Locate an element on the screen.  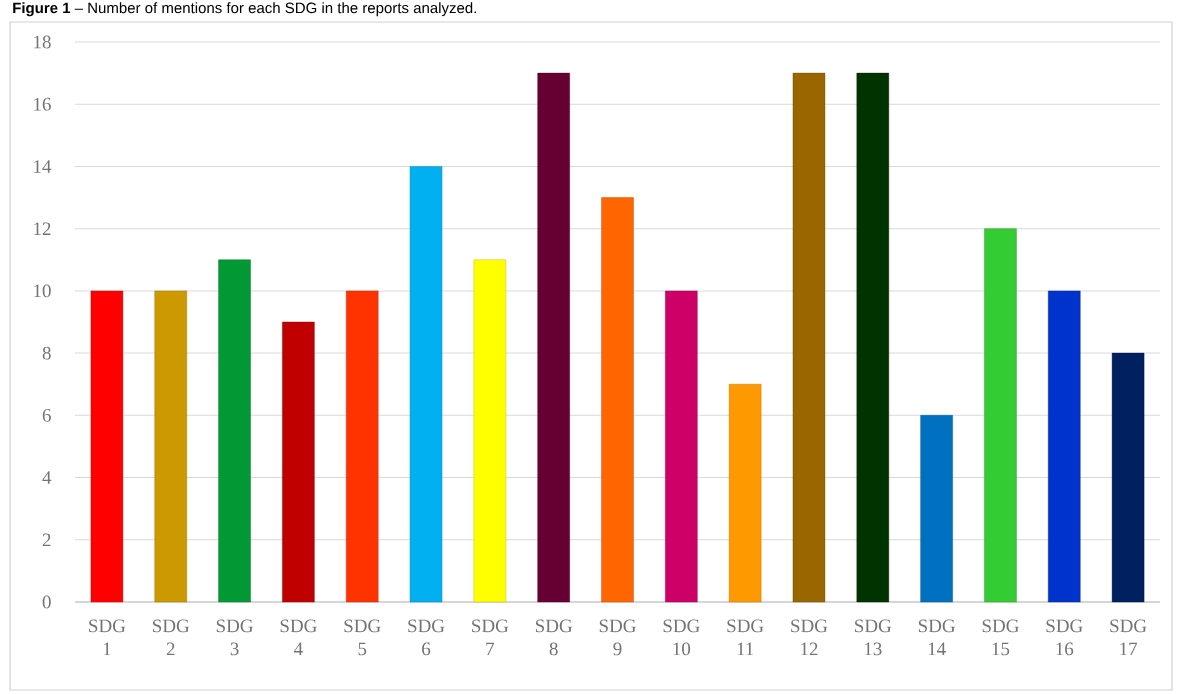
x-tick-label: SDG 6 is located at coordinates (426, 637).